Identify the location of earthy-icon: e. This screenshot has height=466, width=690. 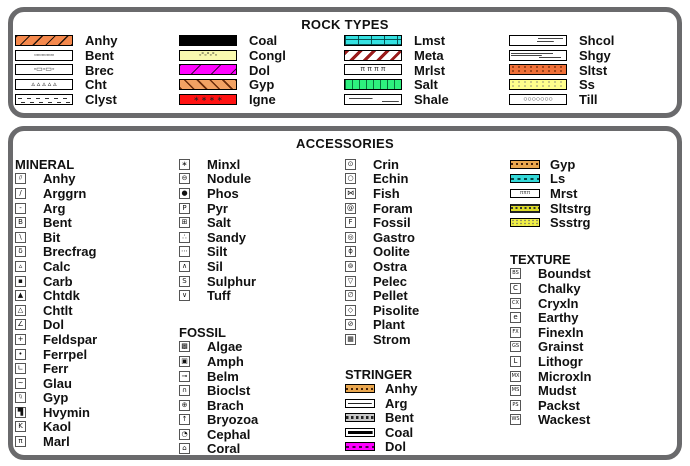
(515, 318).